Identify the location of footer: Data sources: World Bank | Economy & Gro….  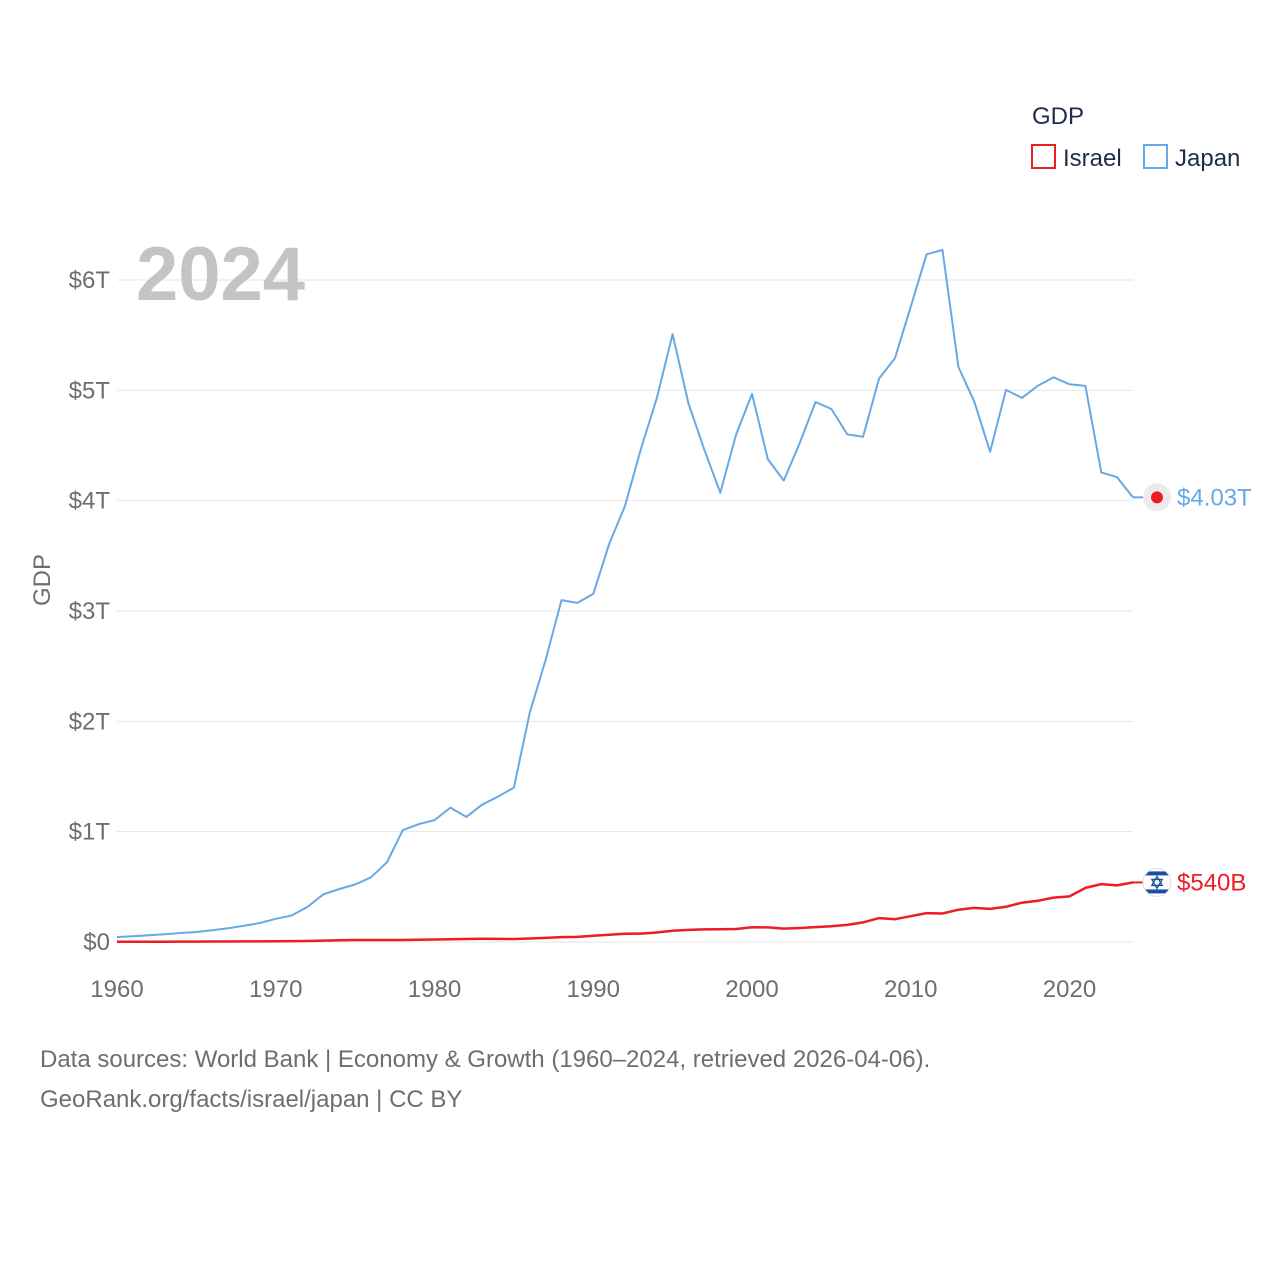
(485, 1080).